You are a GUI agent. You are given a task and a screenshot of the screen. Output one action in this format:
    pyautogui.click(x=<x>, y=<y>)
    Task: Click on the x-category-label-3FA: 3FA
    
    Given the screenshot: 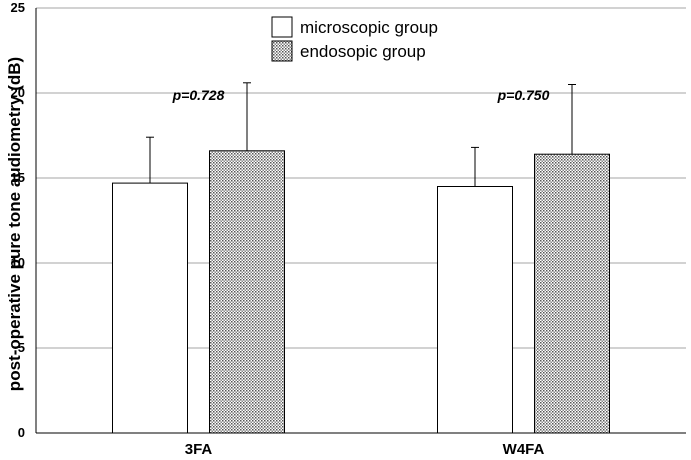 What is the action you would take?
    pyautogui.click(x=199, y=449)
    